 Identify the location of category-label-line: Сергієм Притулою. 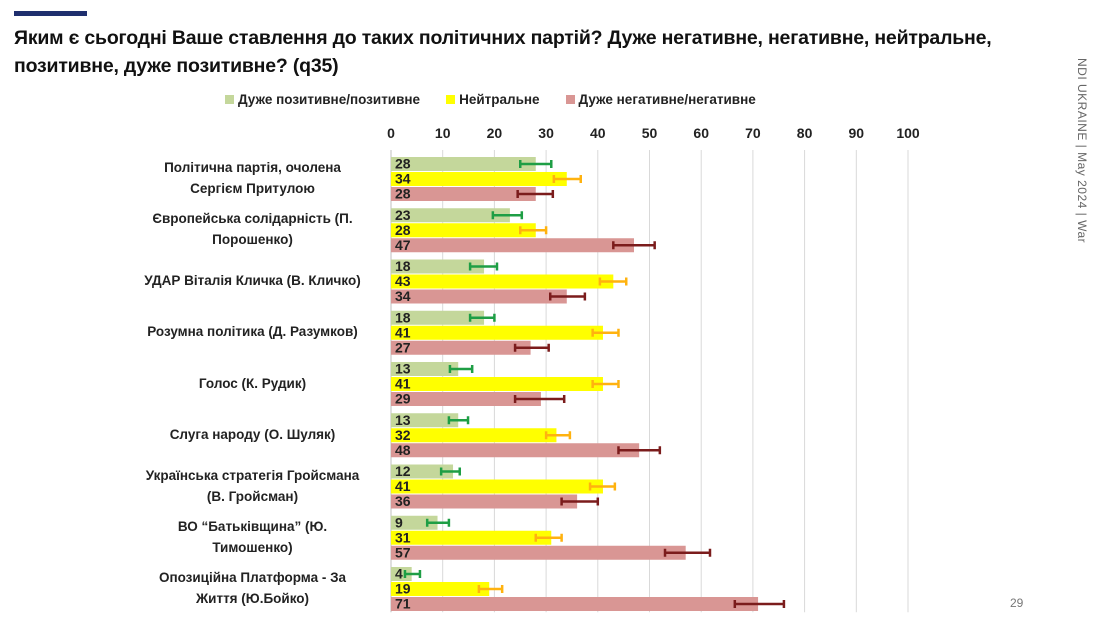
(252, 188).